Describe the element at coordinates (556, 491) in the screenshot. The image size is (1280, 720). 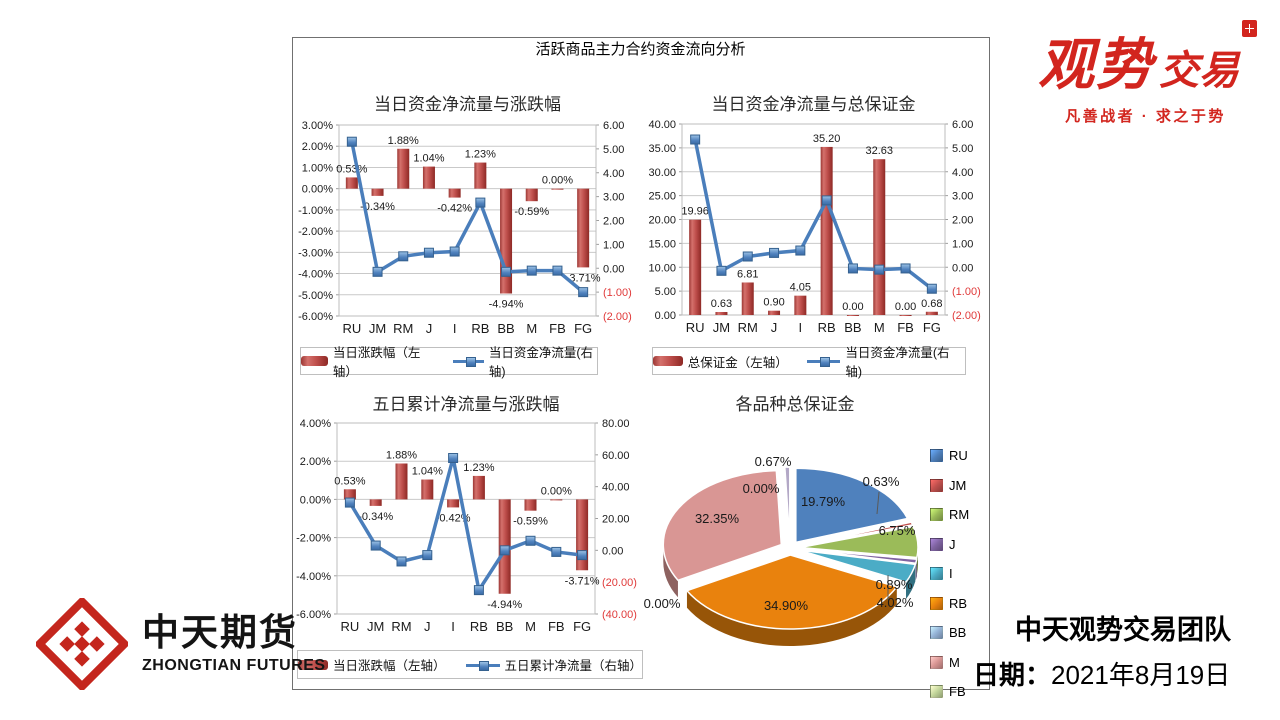
I see `bar-data-label: 0.00%` at that location.